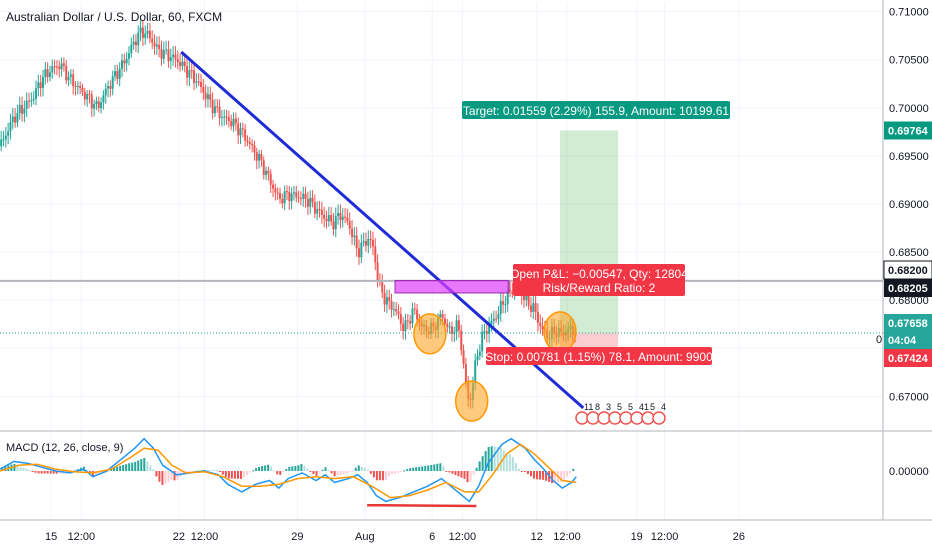  Describe the element at coordinates (82, 537) in the screenshot. I see `time-tick-label: 12:00` at that location.